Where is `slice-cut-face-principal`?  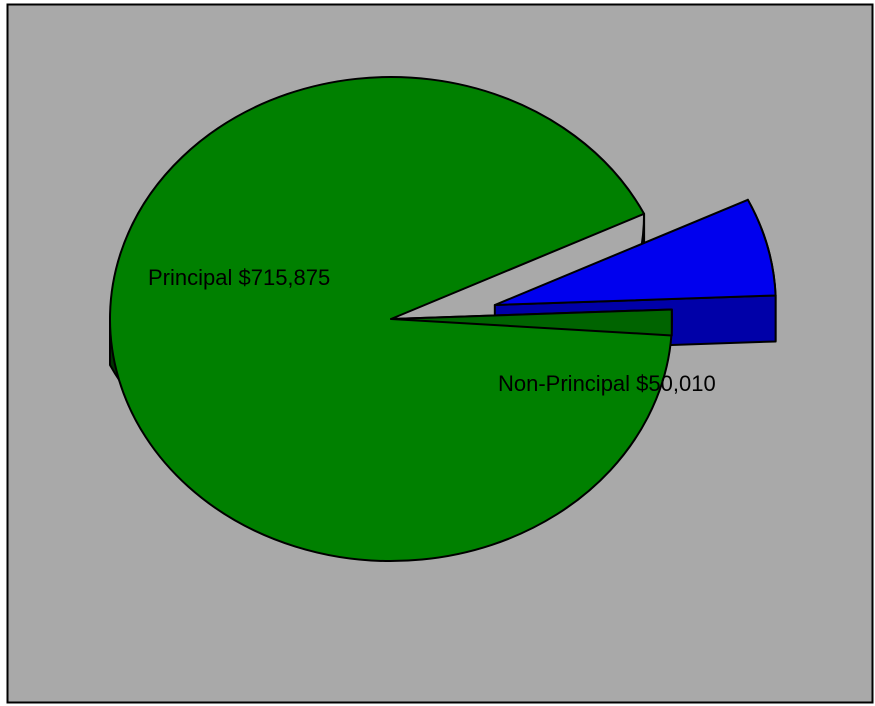 slice-cut-face-principal is located at coordinates (531, 322).